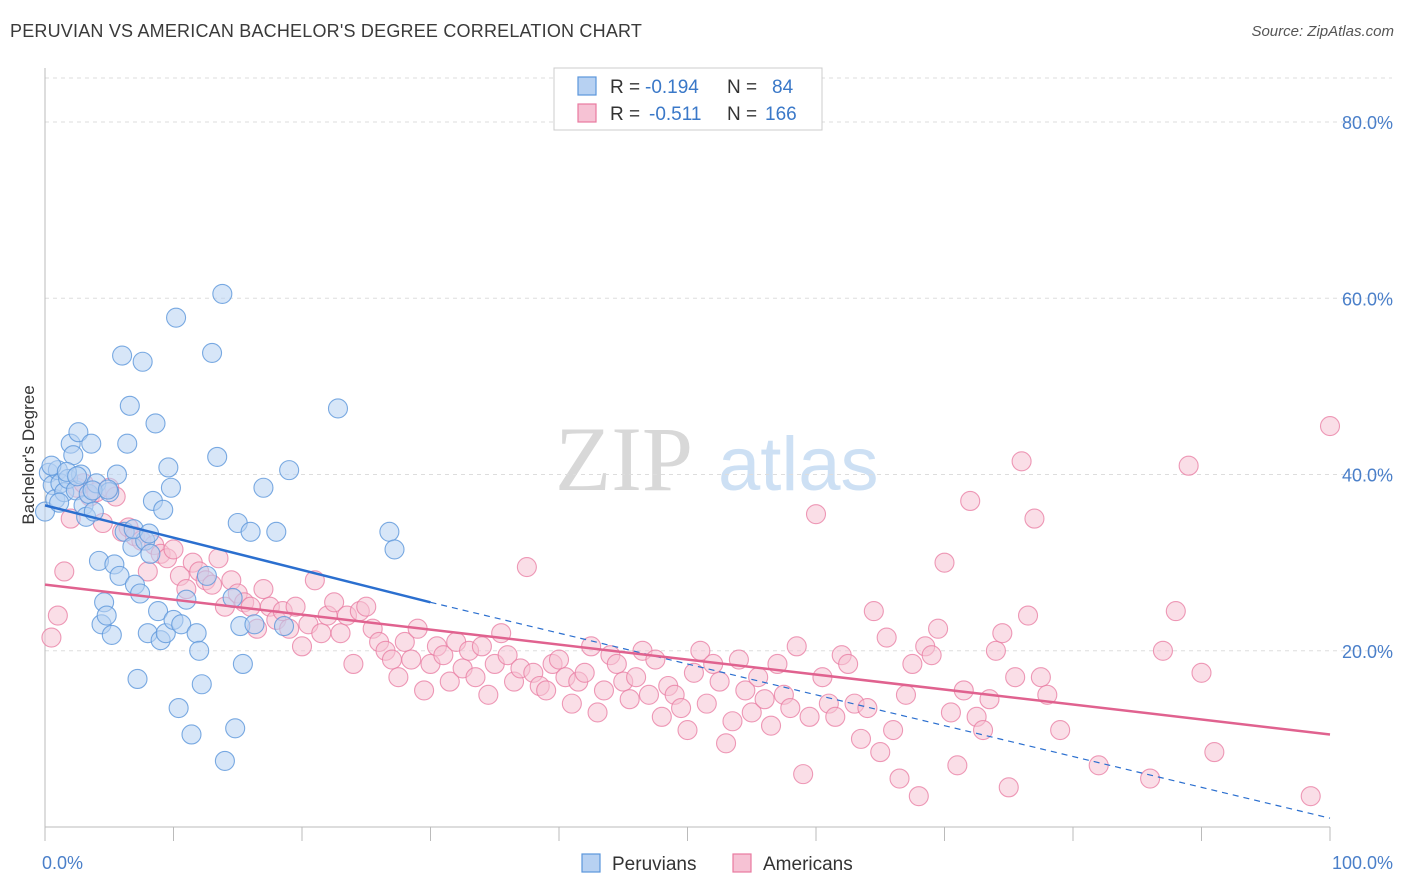 This screenshot has width=1406, height=892. Describe the element at coordinates (654, 864) in the screenshot. I see `bottom-legend-label-peruvians: Peruvians` at that location.